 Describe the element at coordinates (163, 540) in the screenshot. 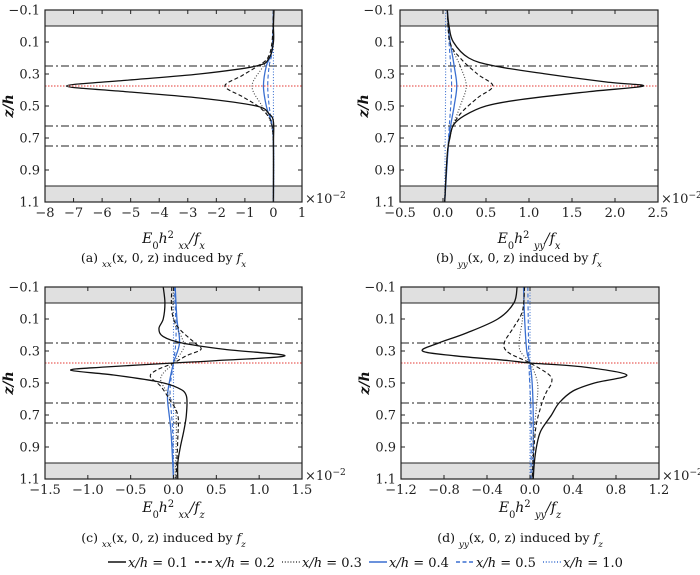

I see `subplot-caption: (c) xx(x, 0, z) induced by fz` at that location.